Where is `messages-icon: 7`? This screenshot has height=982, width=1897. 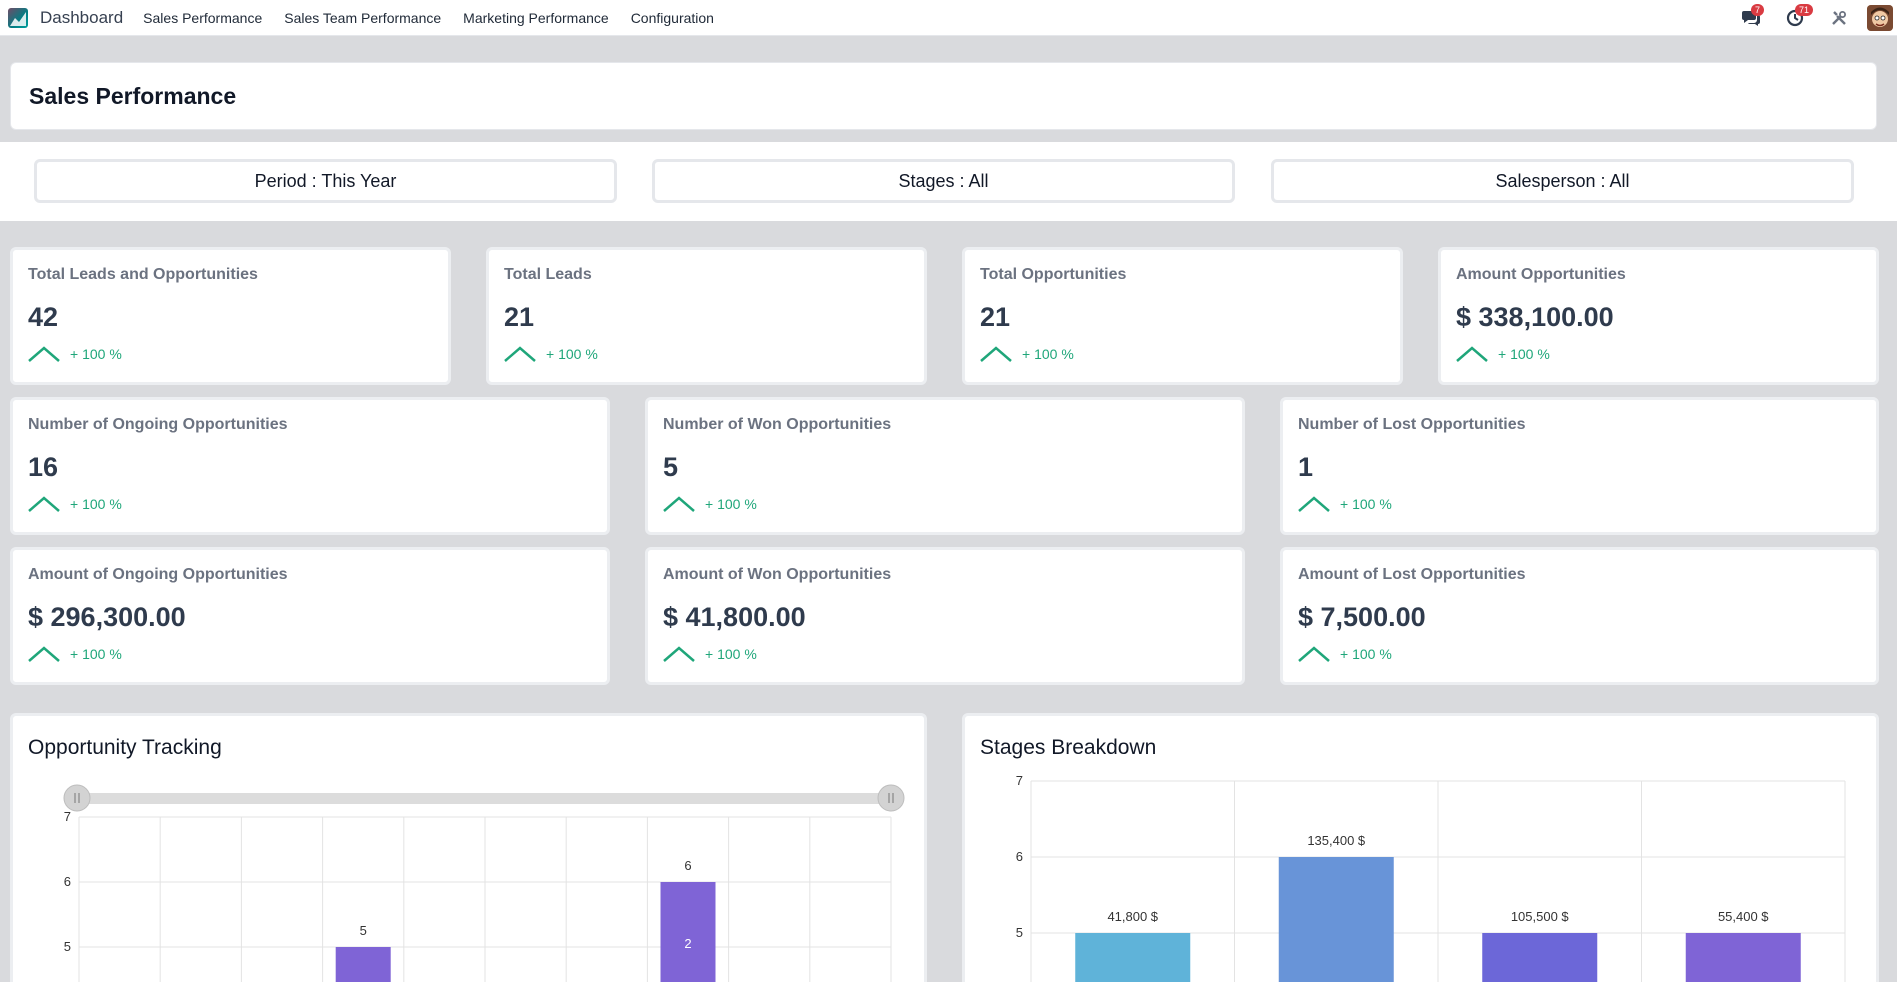 messages-icon: 7 is located at coordinates (1751, 18).